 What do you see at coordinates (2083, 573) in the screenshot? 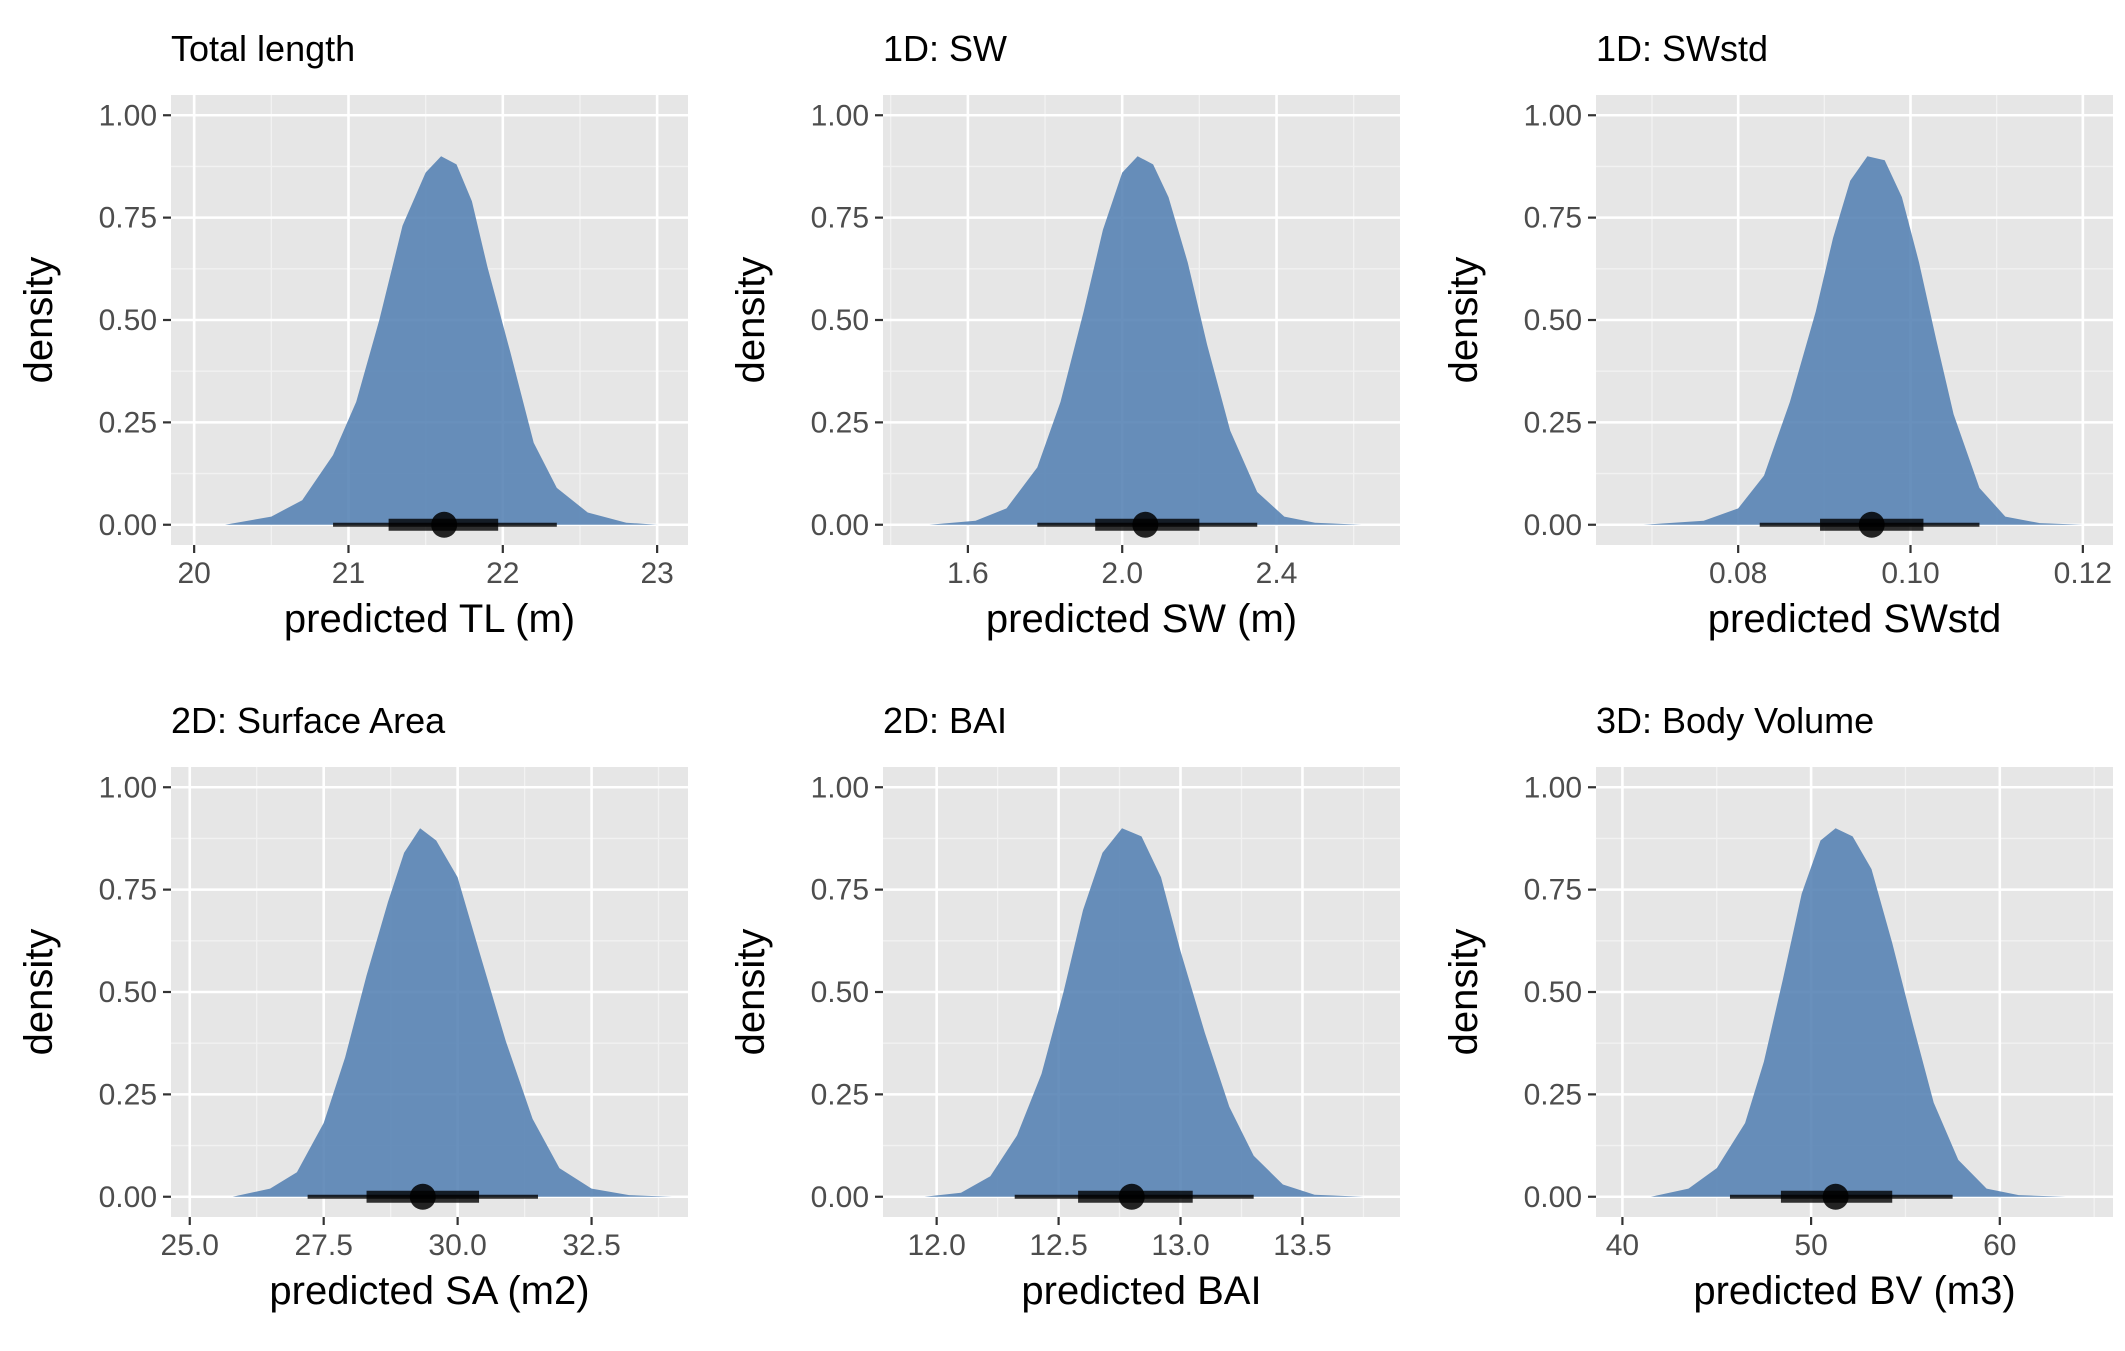
I see `x-tick-label: 0.12` at bounding box center [2083, 573].